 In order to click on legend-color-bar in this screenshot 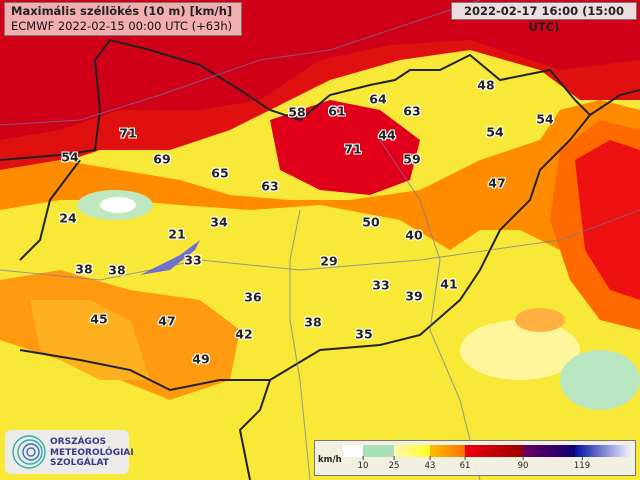, I will do `click(486, 451)`.